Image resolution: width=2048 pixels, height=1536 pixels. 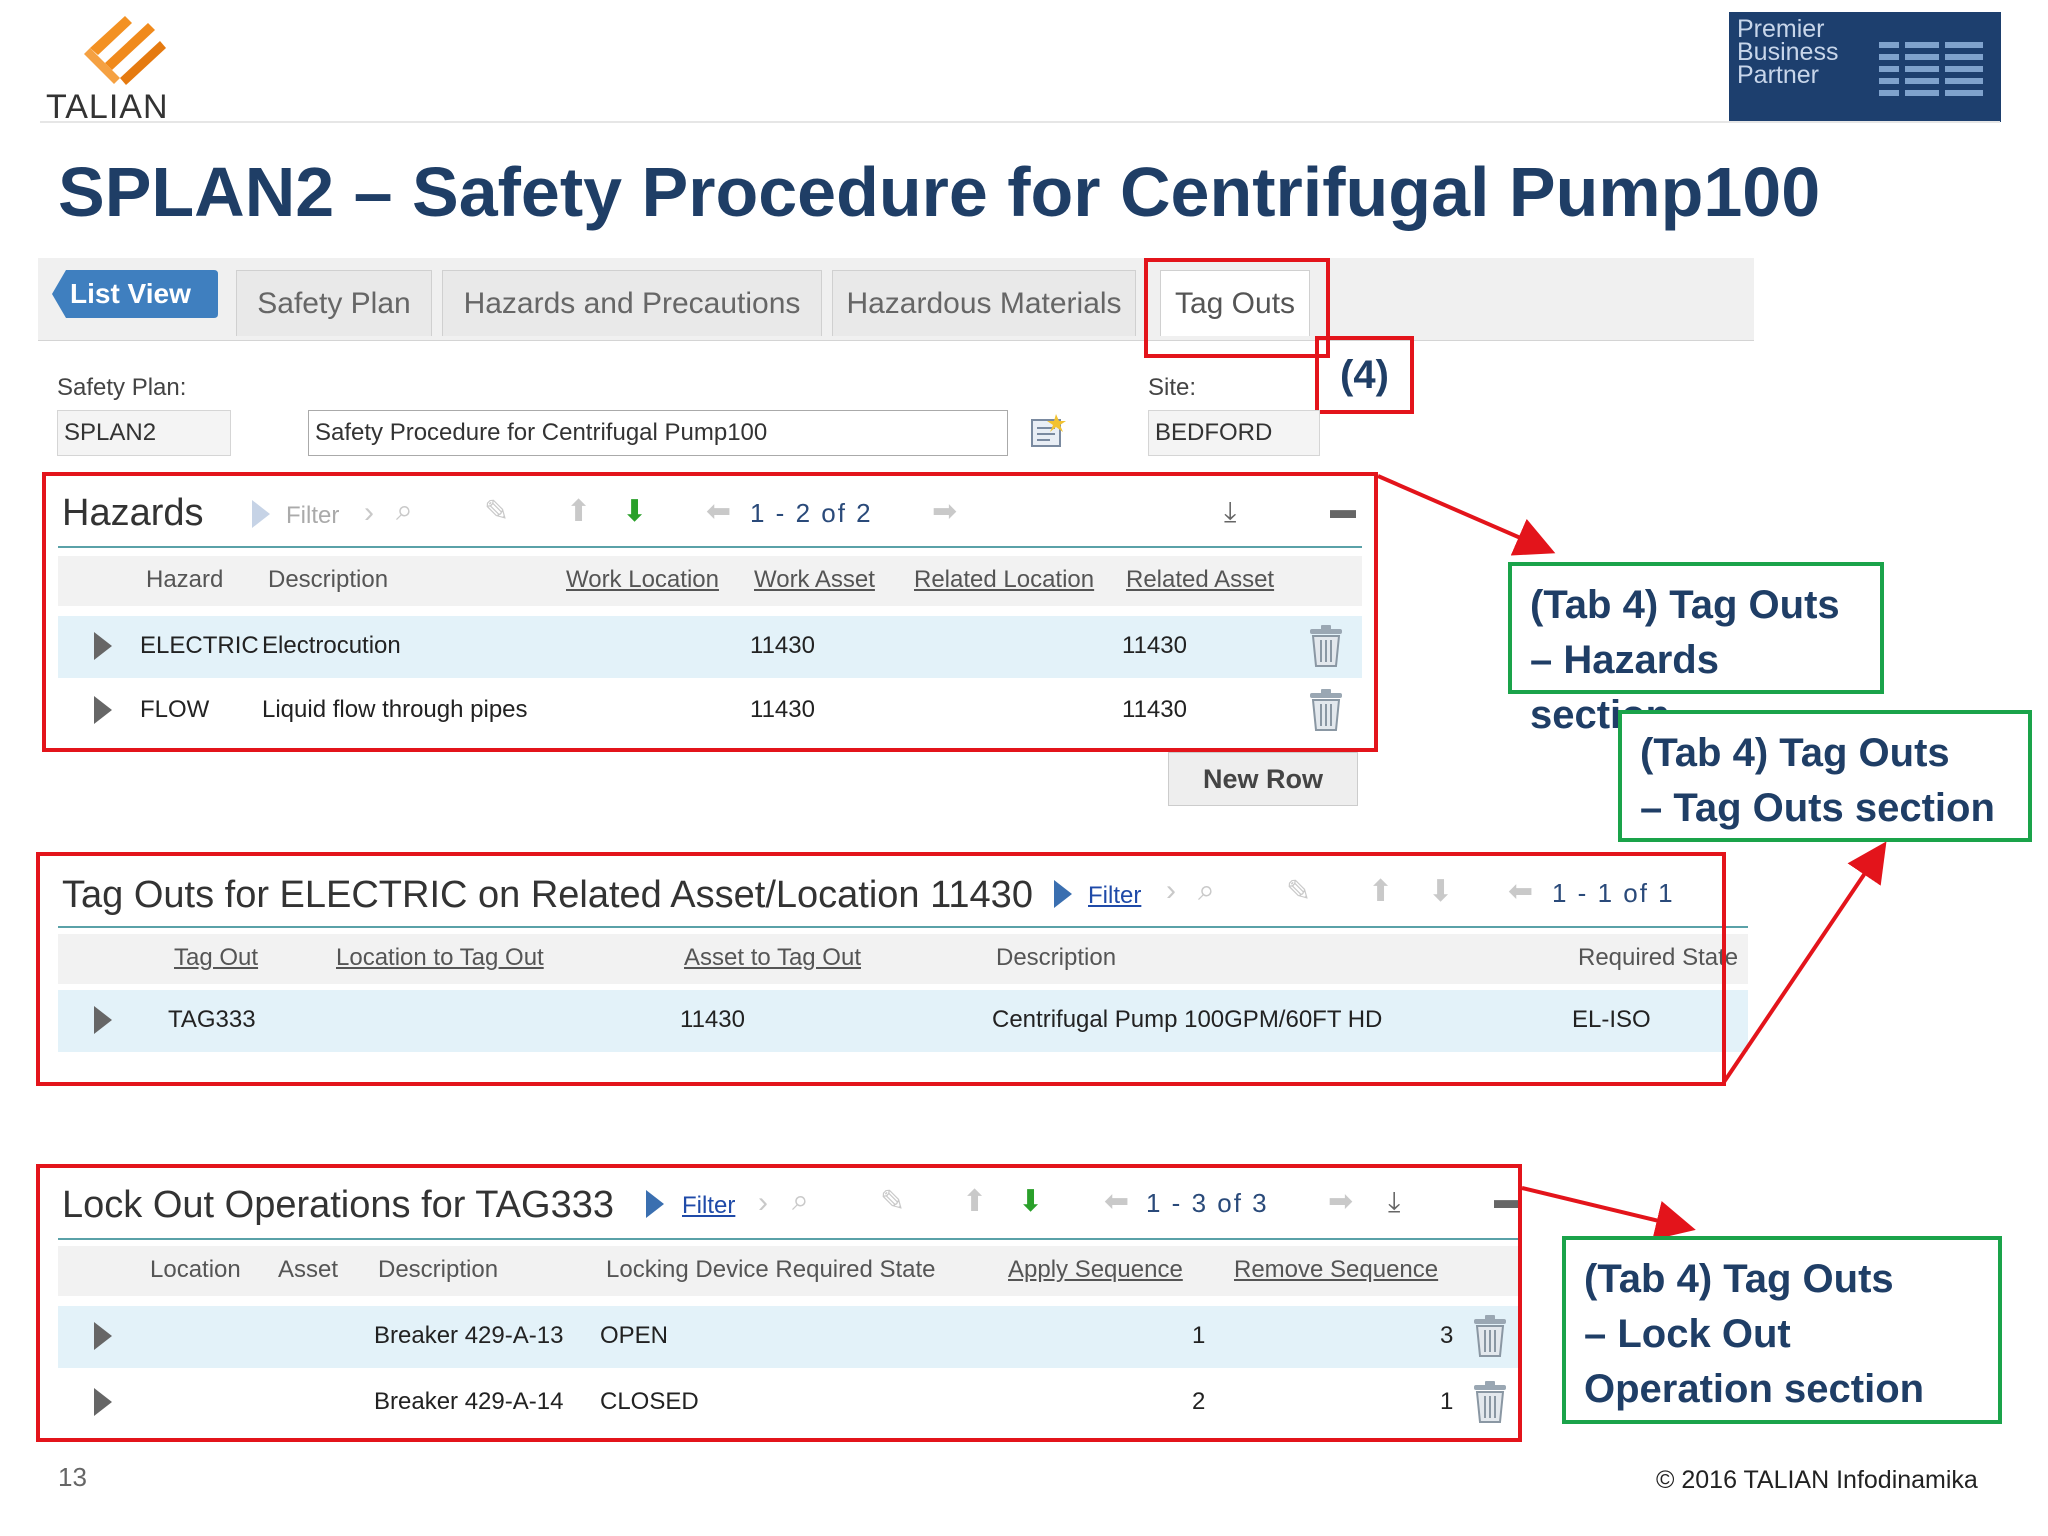 I want to click on cell-hazard: ELECTRIC, so click(x=199, y=645).